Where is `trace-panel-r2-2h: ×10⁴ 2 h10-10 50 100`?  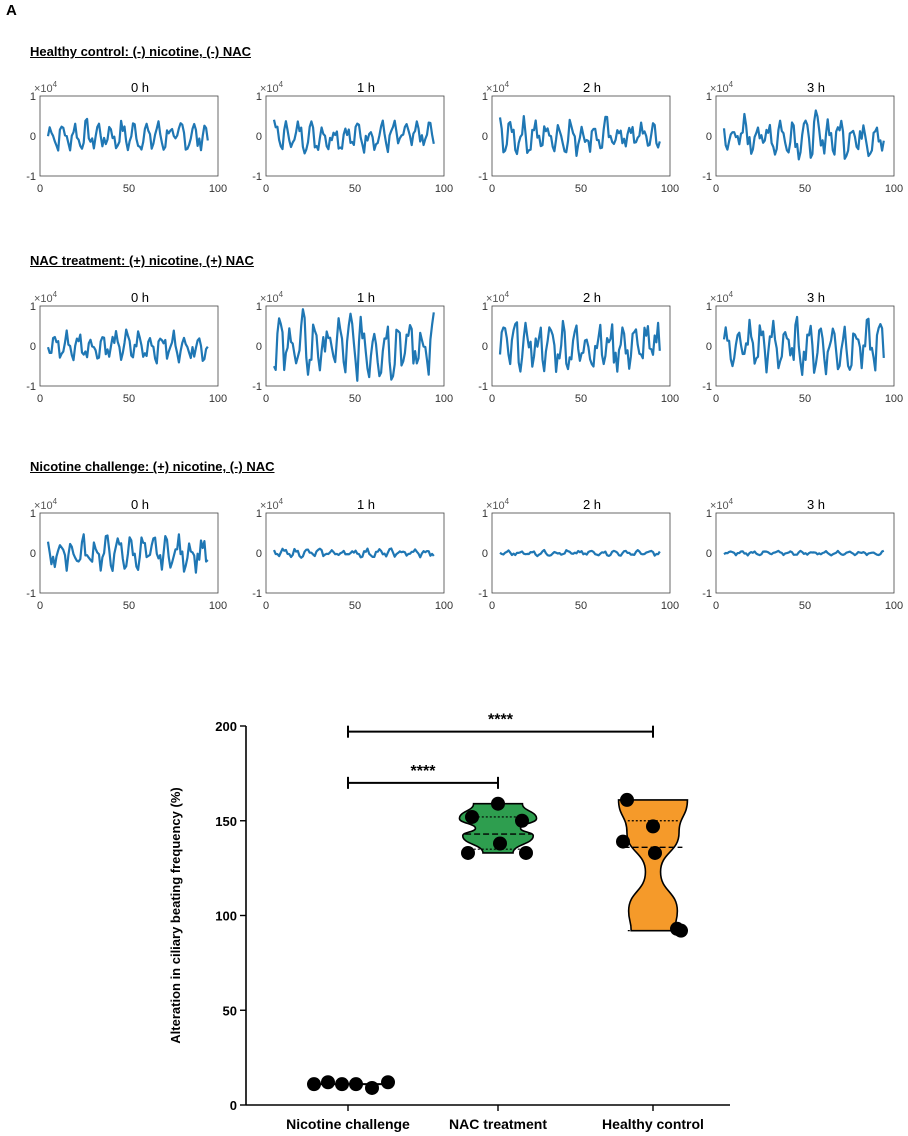
trace-panel-r2-2h: ×10⁴ 2 h10-10 50 100 is located at coordinates (578, 347).